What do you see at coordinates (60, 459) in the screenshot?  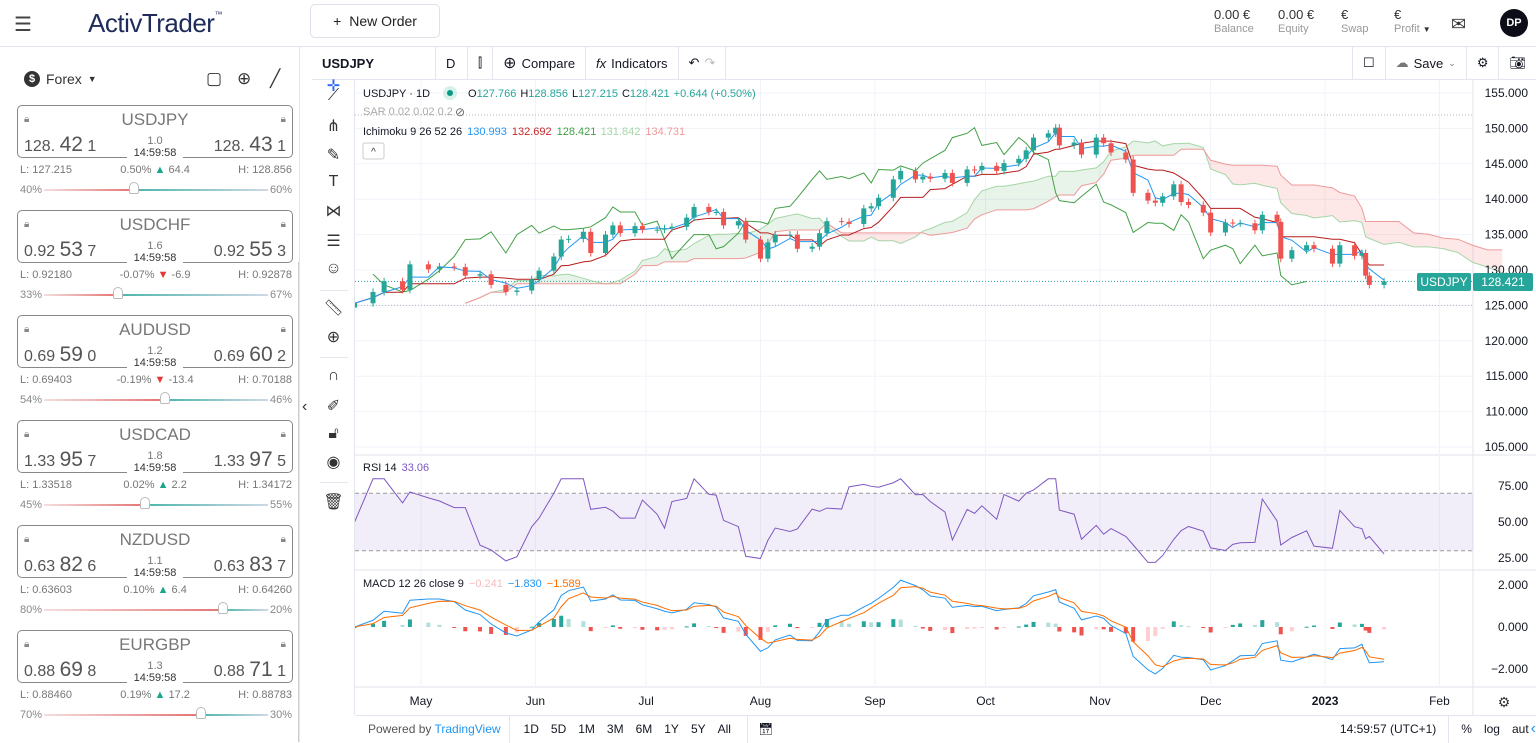 I see `sell-price-button: 1.33 95 7` at bounding box center [60, 459].